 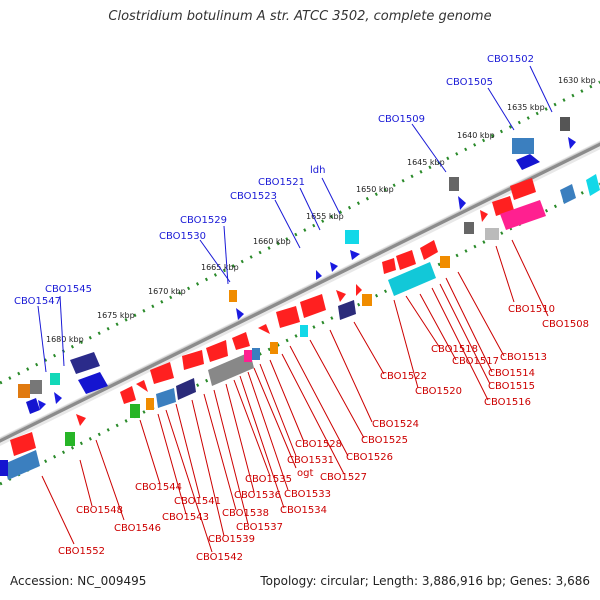 I want to click on gene-label: CBO1524, so click(x=395, y=424).